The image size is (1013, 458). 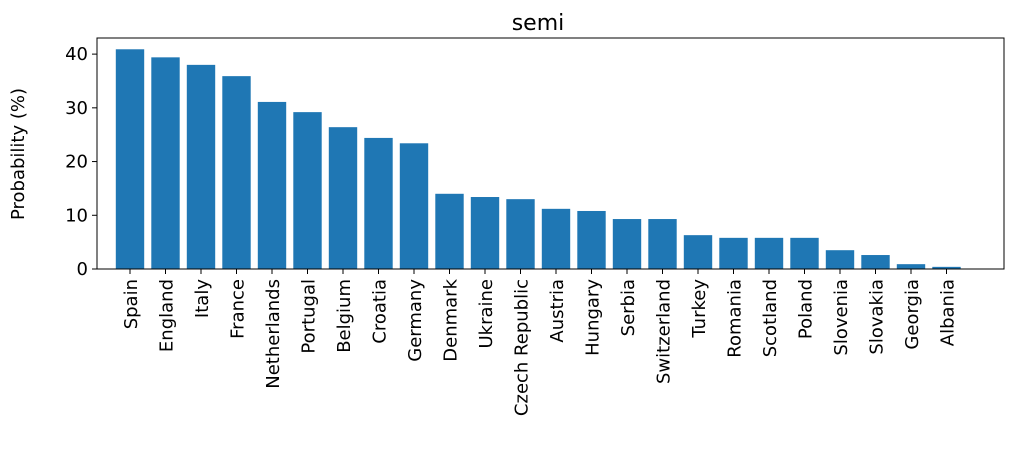 What do you see at coordinates (593, 317) in the screenshot?
I see `x-tick-label: Hungary` at bounding box center [593, 317].